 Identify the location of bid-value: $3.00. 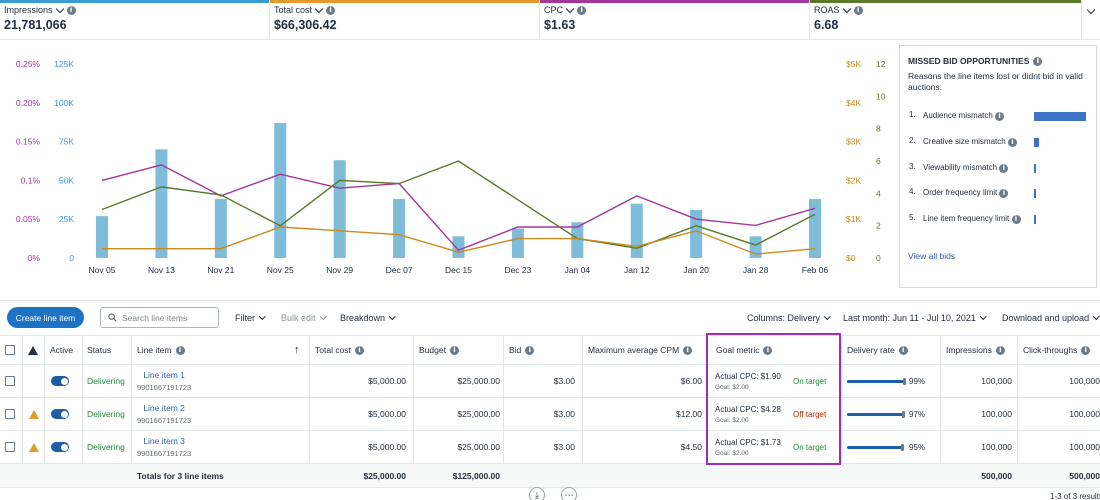
(564, 414).